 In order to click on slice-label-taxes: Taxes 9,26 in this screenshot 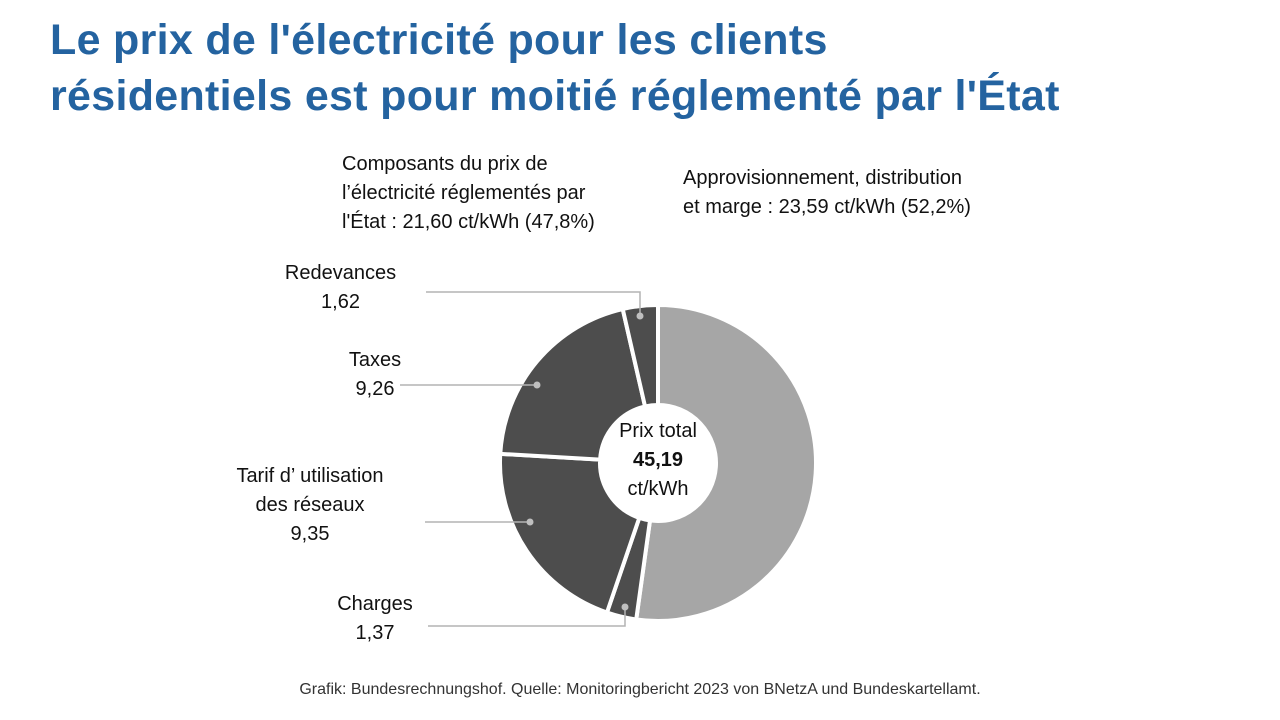, I will do `click(375, 375)`.